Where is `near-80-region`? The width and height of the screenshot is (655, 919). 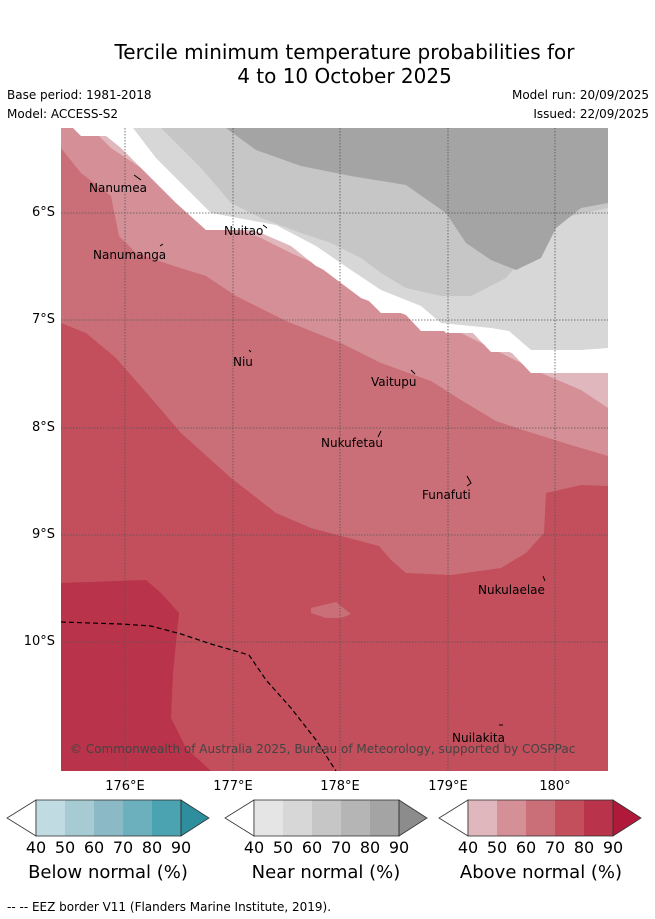 near-80-region is located at coordinates (417, 199).